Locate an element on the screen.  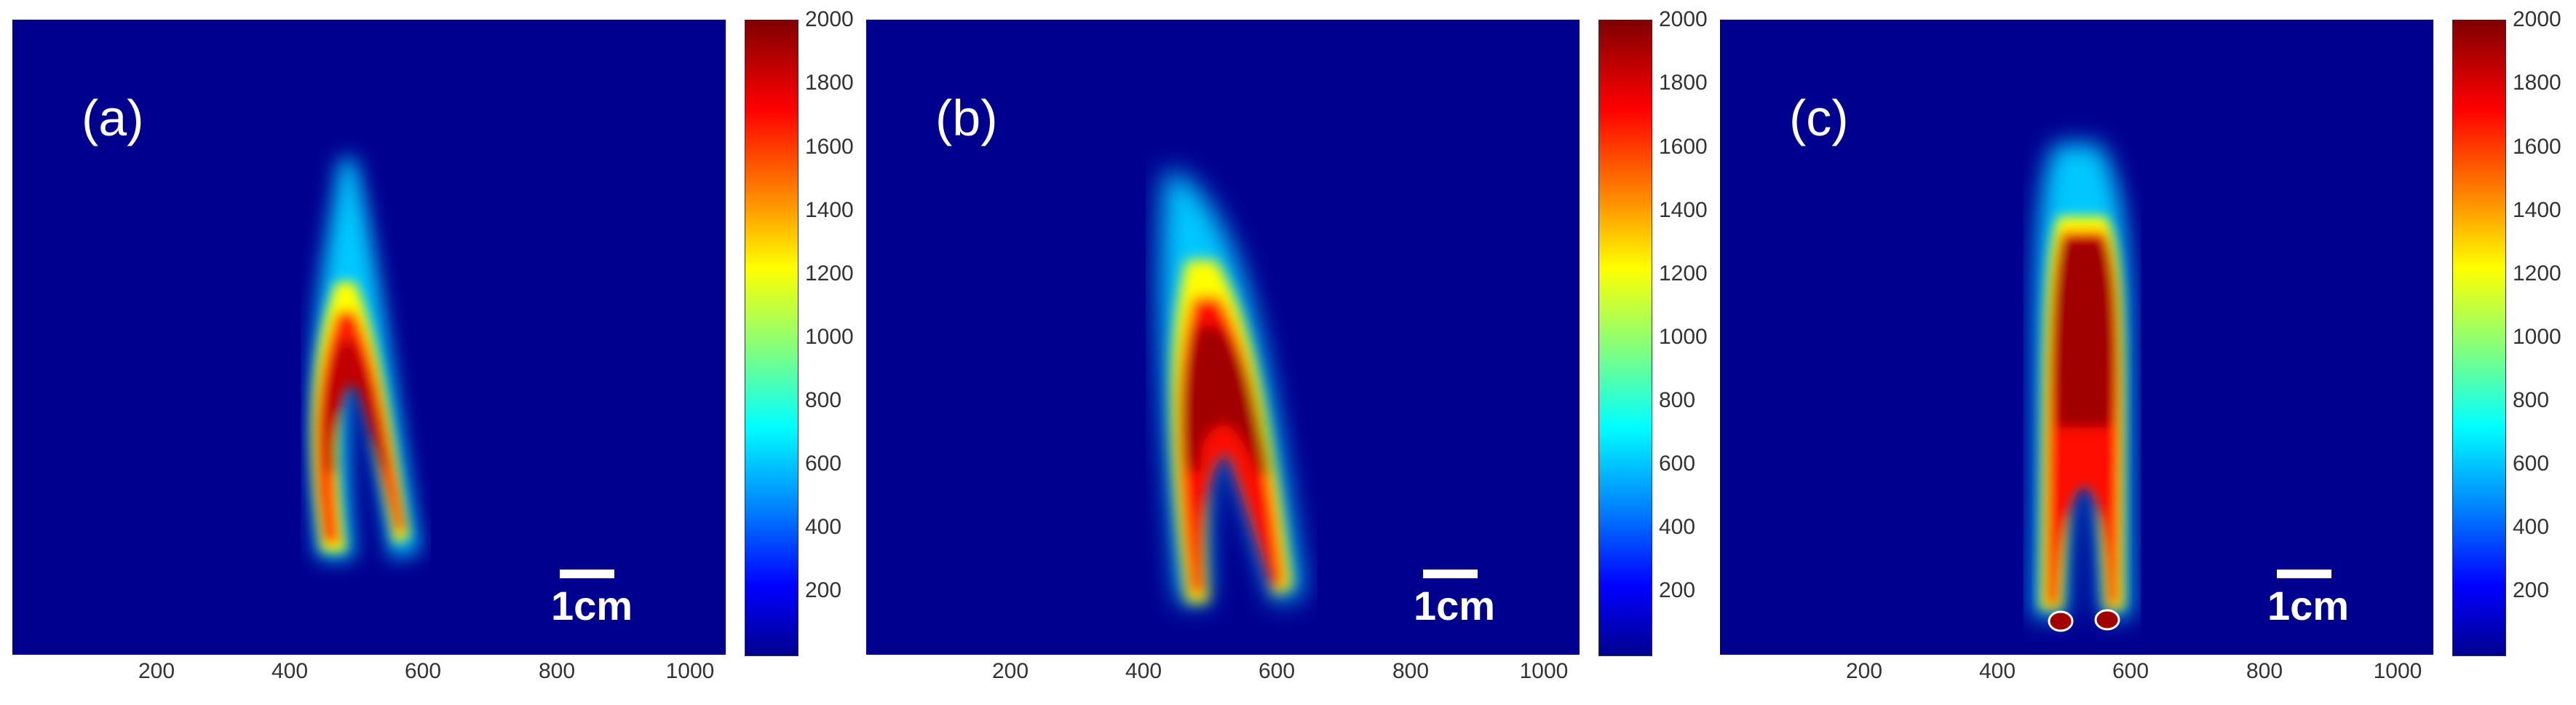
particle-right is located at coordinates (2107, 620).